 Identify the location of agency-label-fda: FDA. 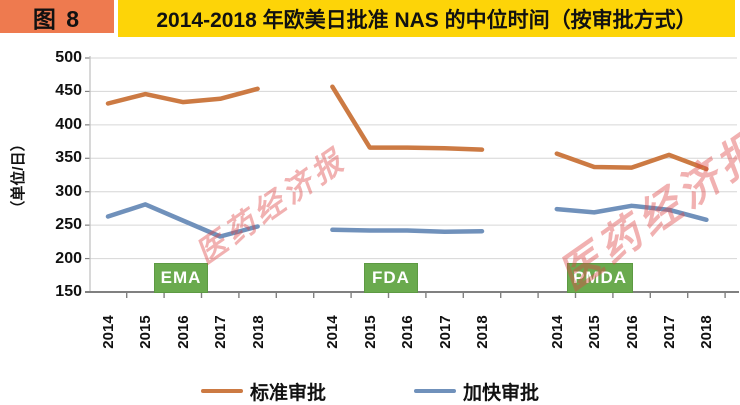
(391, 278).